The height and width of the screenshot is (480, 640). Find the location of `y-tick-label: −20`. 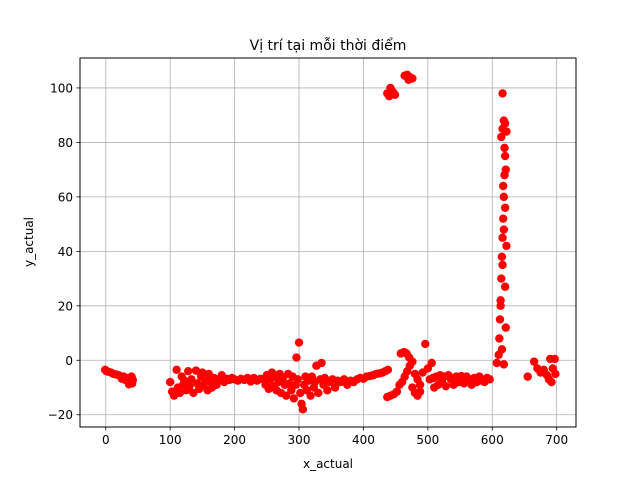

y-tick-label: −20 is located at coordinates (60, 415).